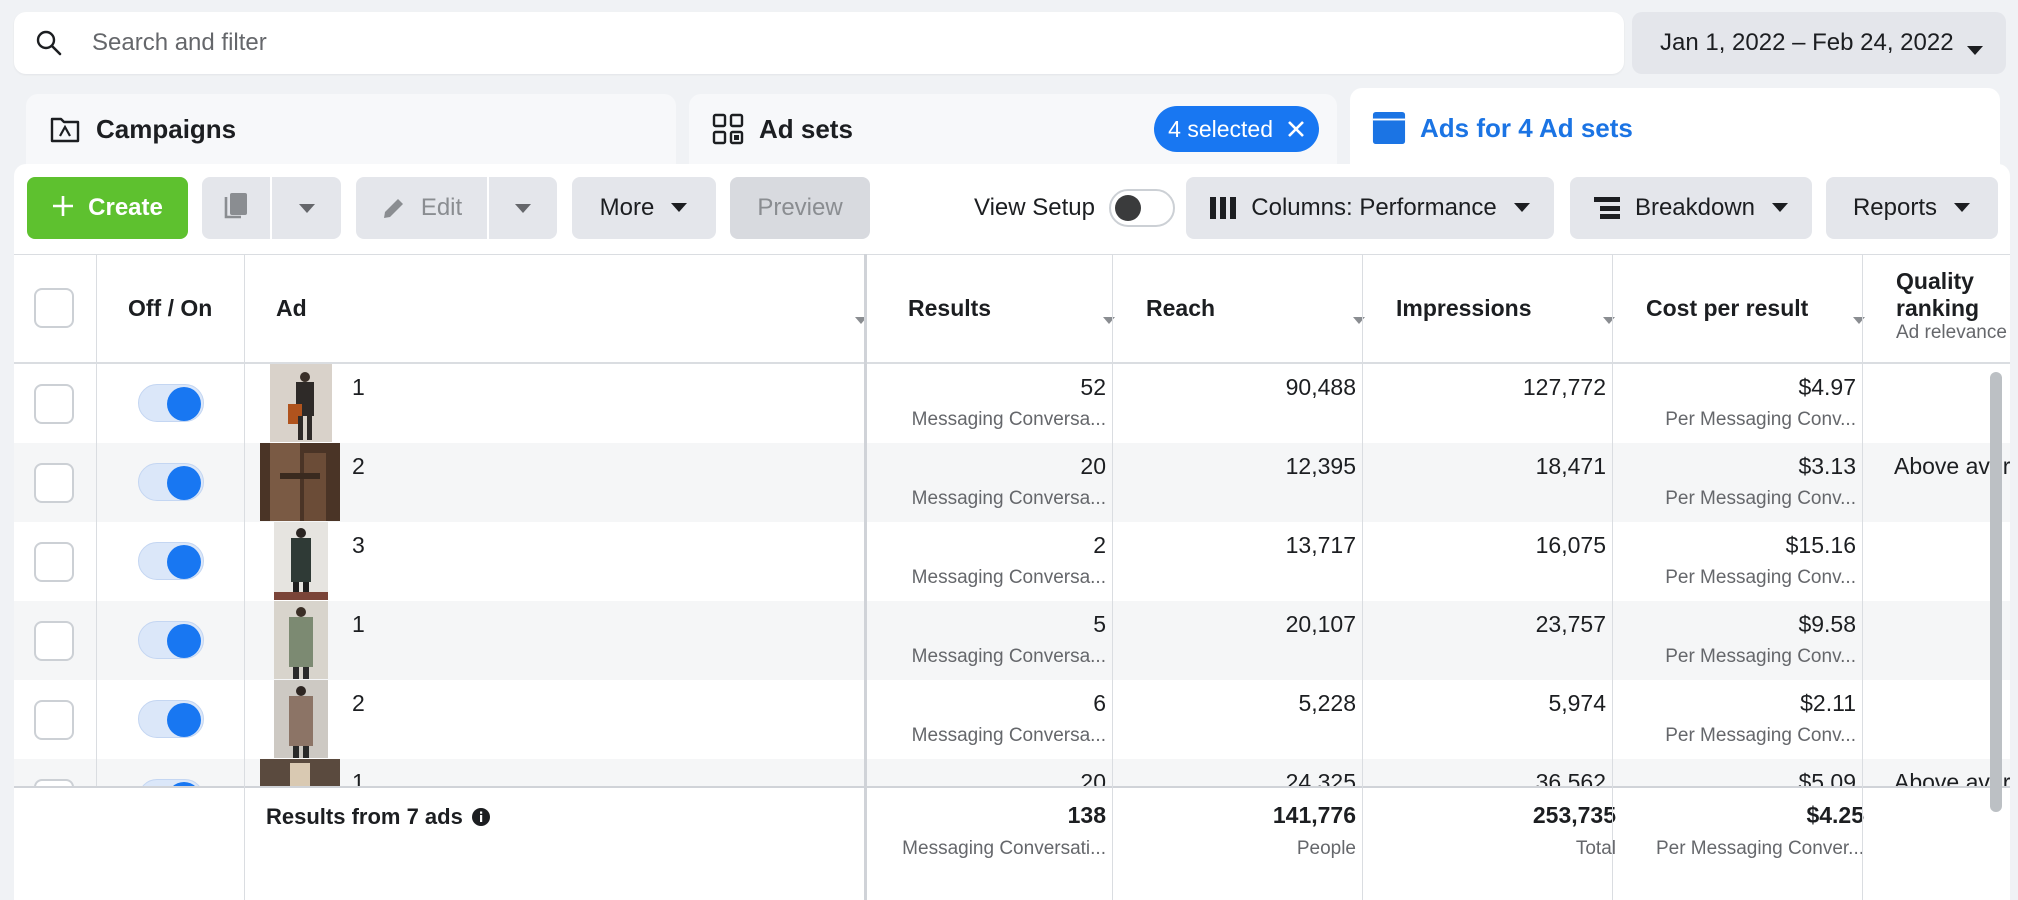  I want to click on header-reach-label: Reach, so click(1181, 307).